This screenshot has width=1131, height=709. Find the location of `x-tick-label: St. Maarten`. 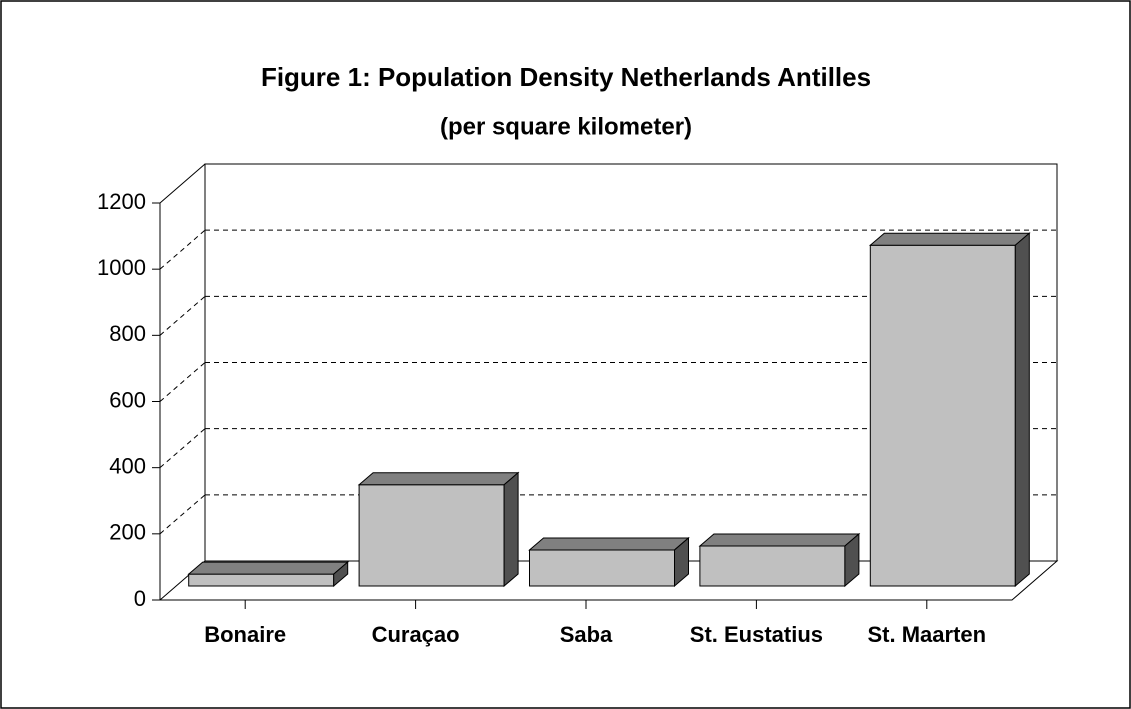

x-tick-label: St. Maarten is located at coordinates (927, 634).